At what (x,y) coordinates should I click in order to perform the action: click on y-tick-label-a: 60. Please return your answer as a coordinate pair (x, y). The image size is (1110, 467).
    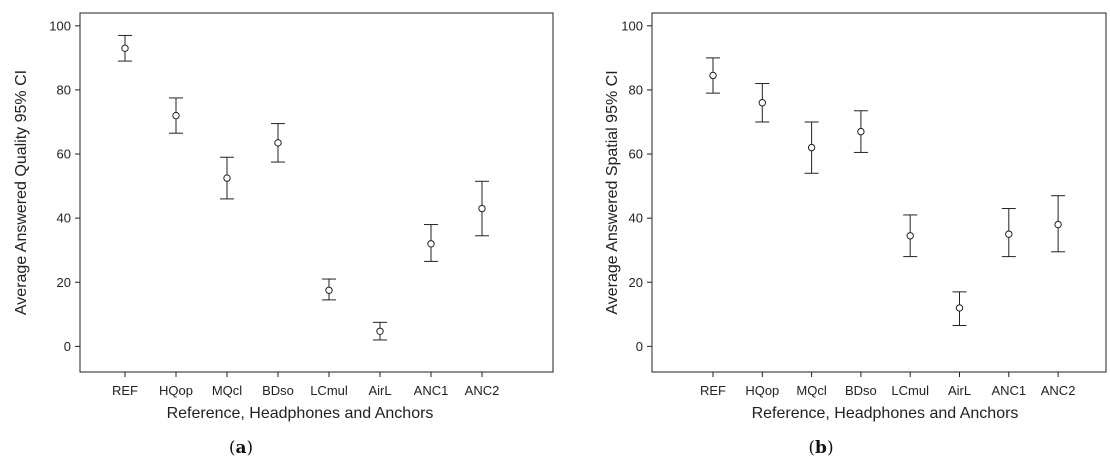
    Looking at the image, I should click on (64, 154).